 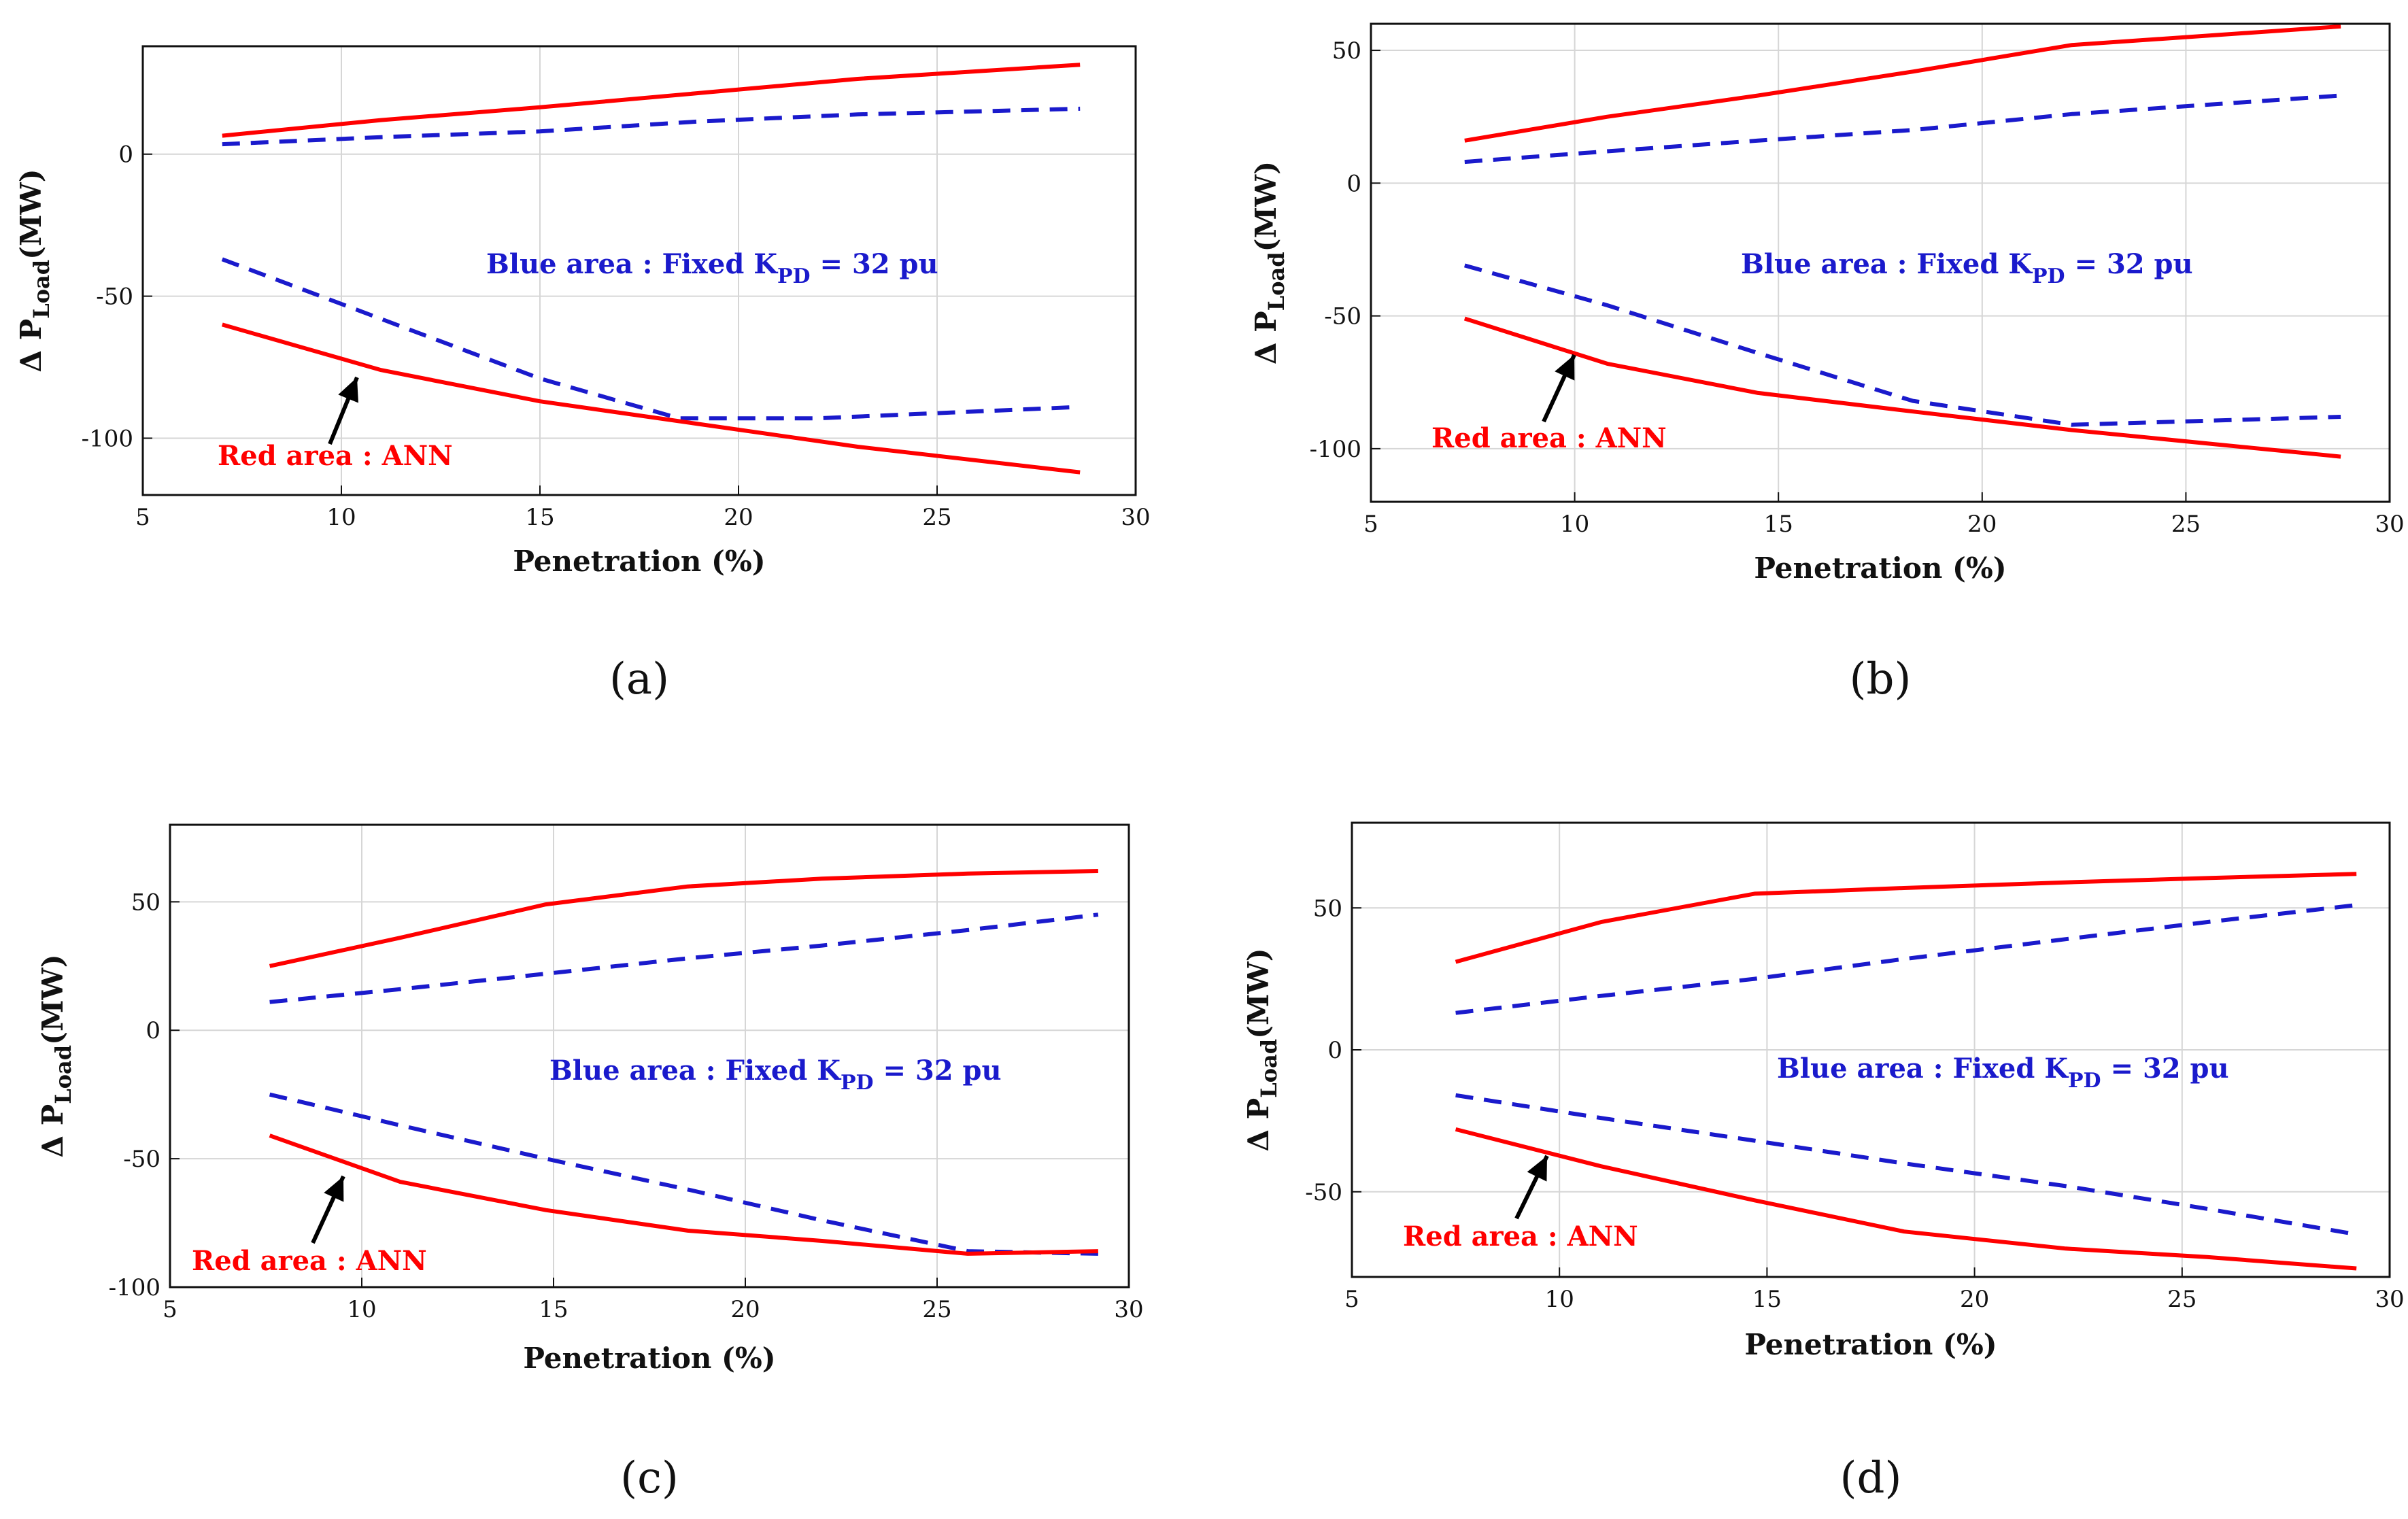 I want to click on panel-label: (b), so click(x=1881, y=679).